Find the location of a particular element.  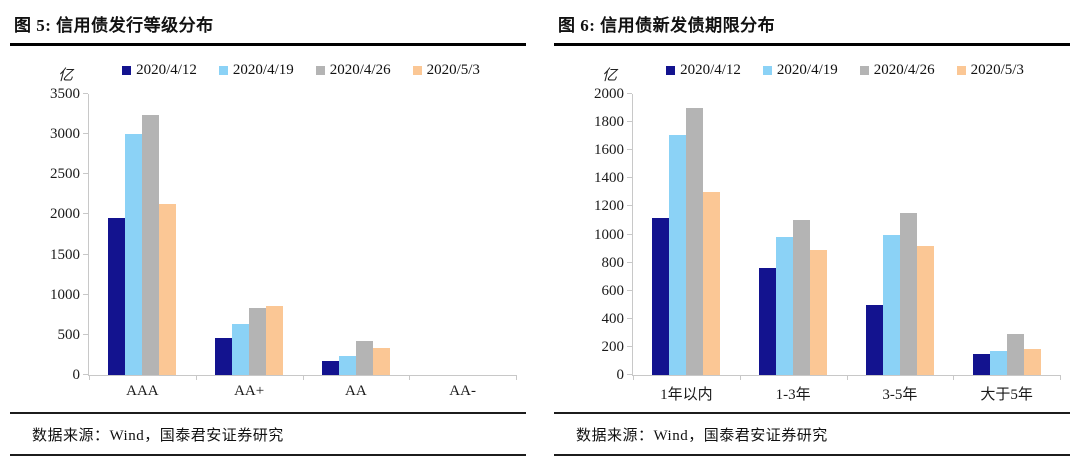

y-axis-unit-label: 亿 is located at coordinates (610, 76).